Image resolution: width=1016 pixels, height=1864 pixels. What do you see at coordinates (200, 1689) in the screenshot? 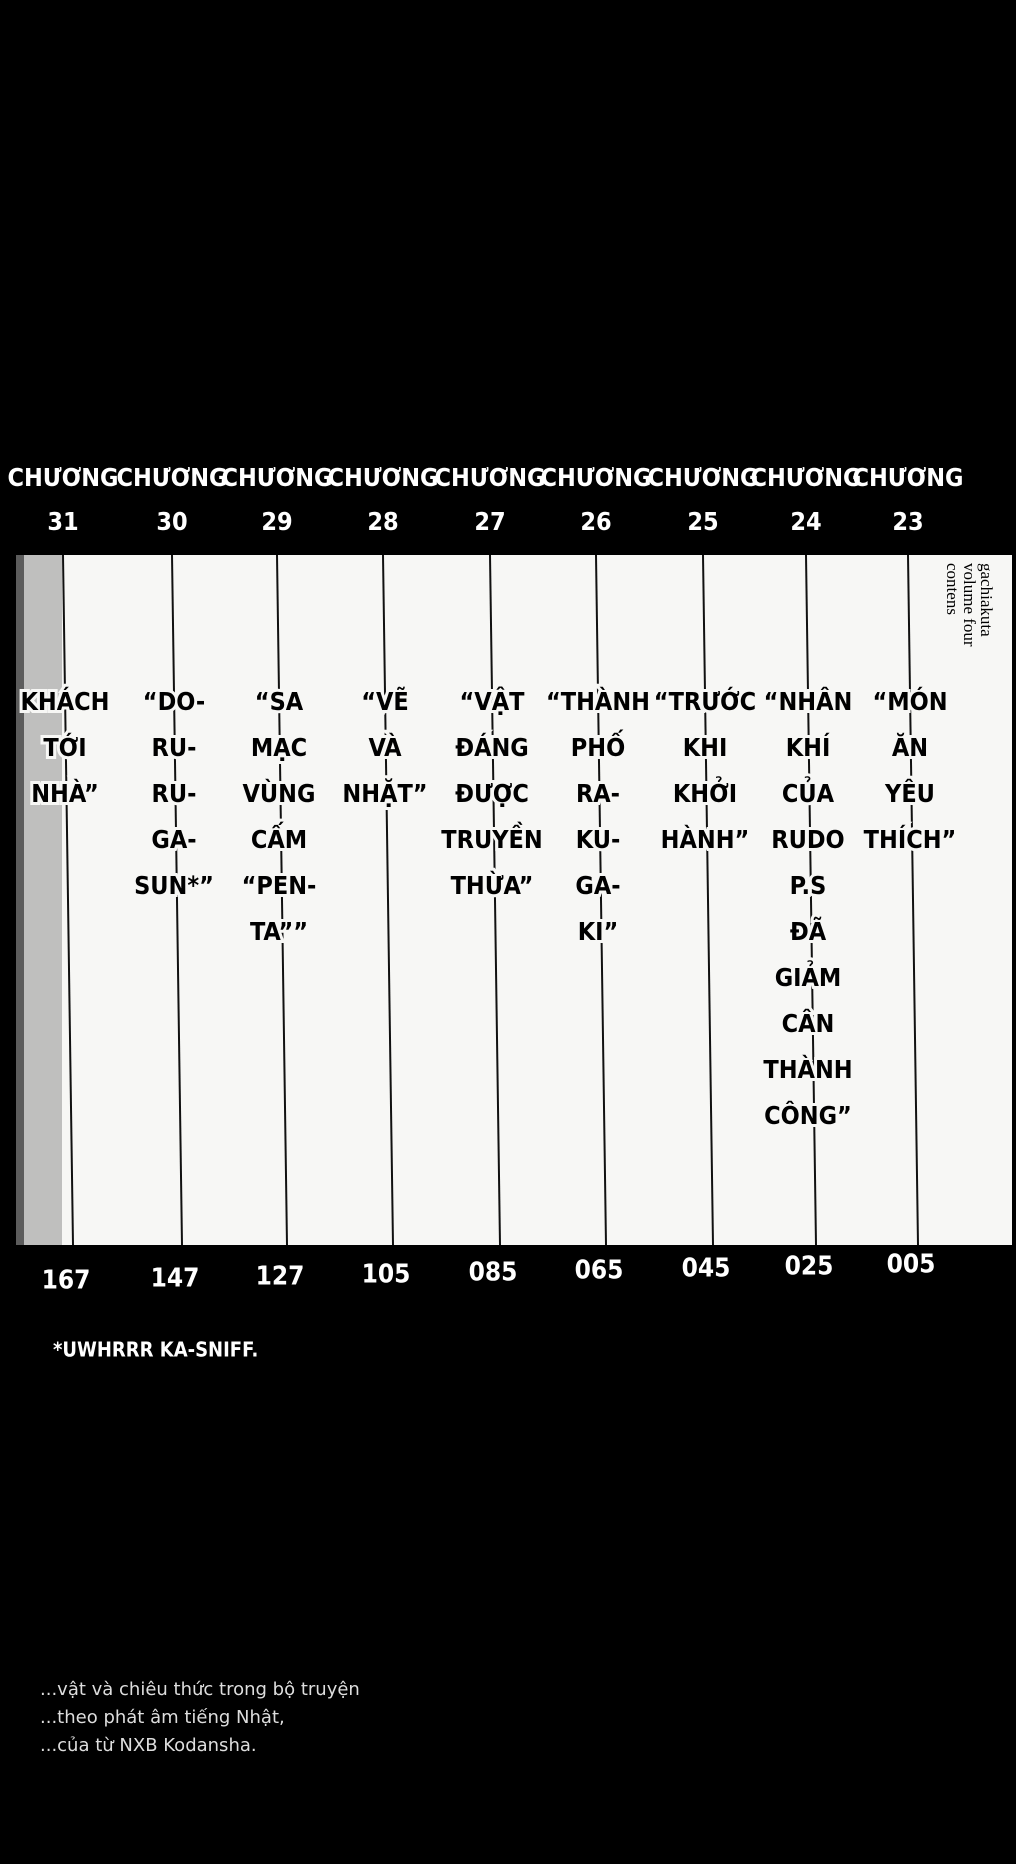
I see `credit-line: ...vật và chiêu thức trong bộ truyện` at bounding box center [200, 1689].